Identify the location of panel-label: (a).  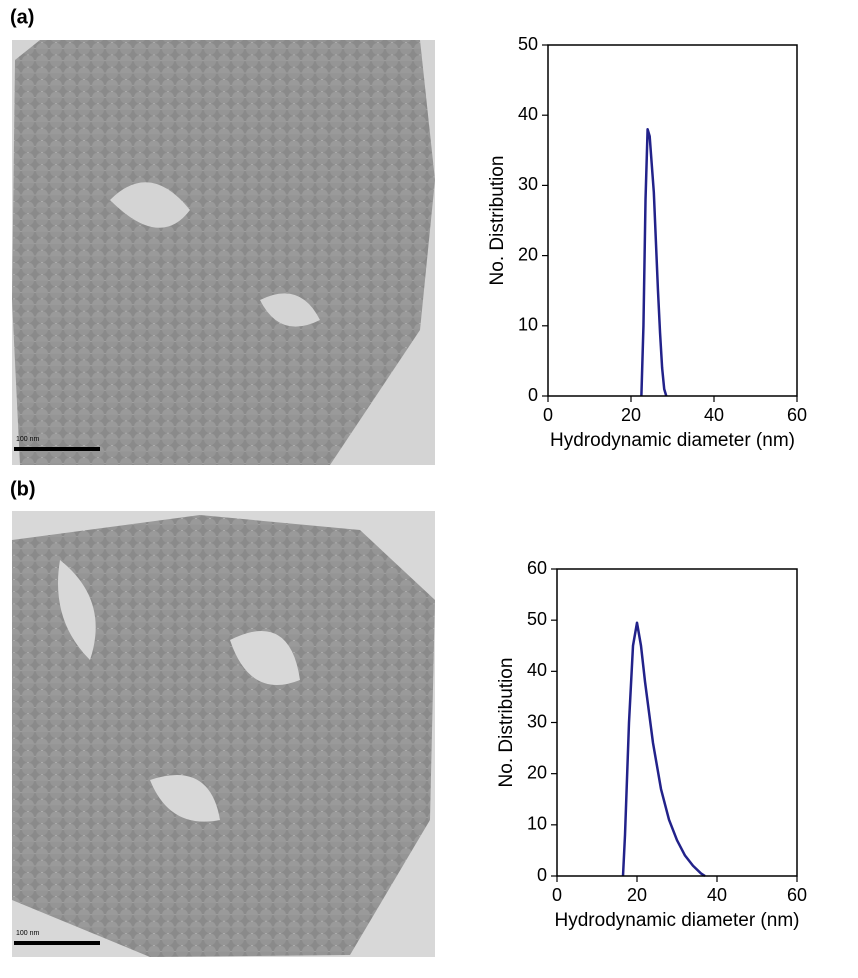
(22, 17).